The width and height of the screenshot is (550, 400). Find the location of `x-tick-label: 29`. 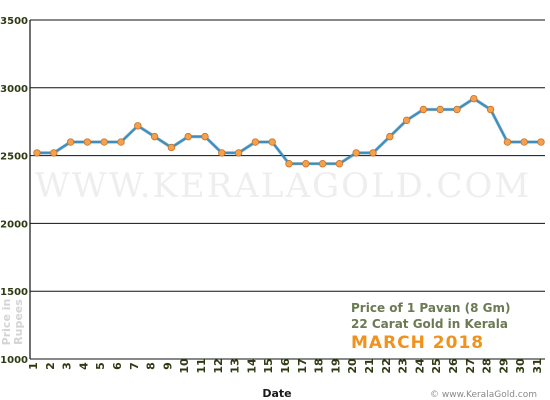

x-tick-label: 29 is located at coordinates (503, 365).